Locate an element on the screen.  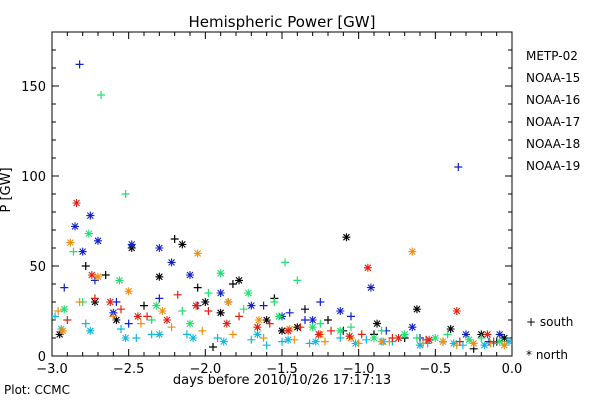
x-tick-label: −3.0 is located at coordinates (52, 369).